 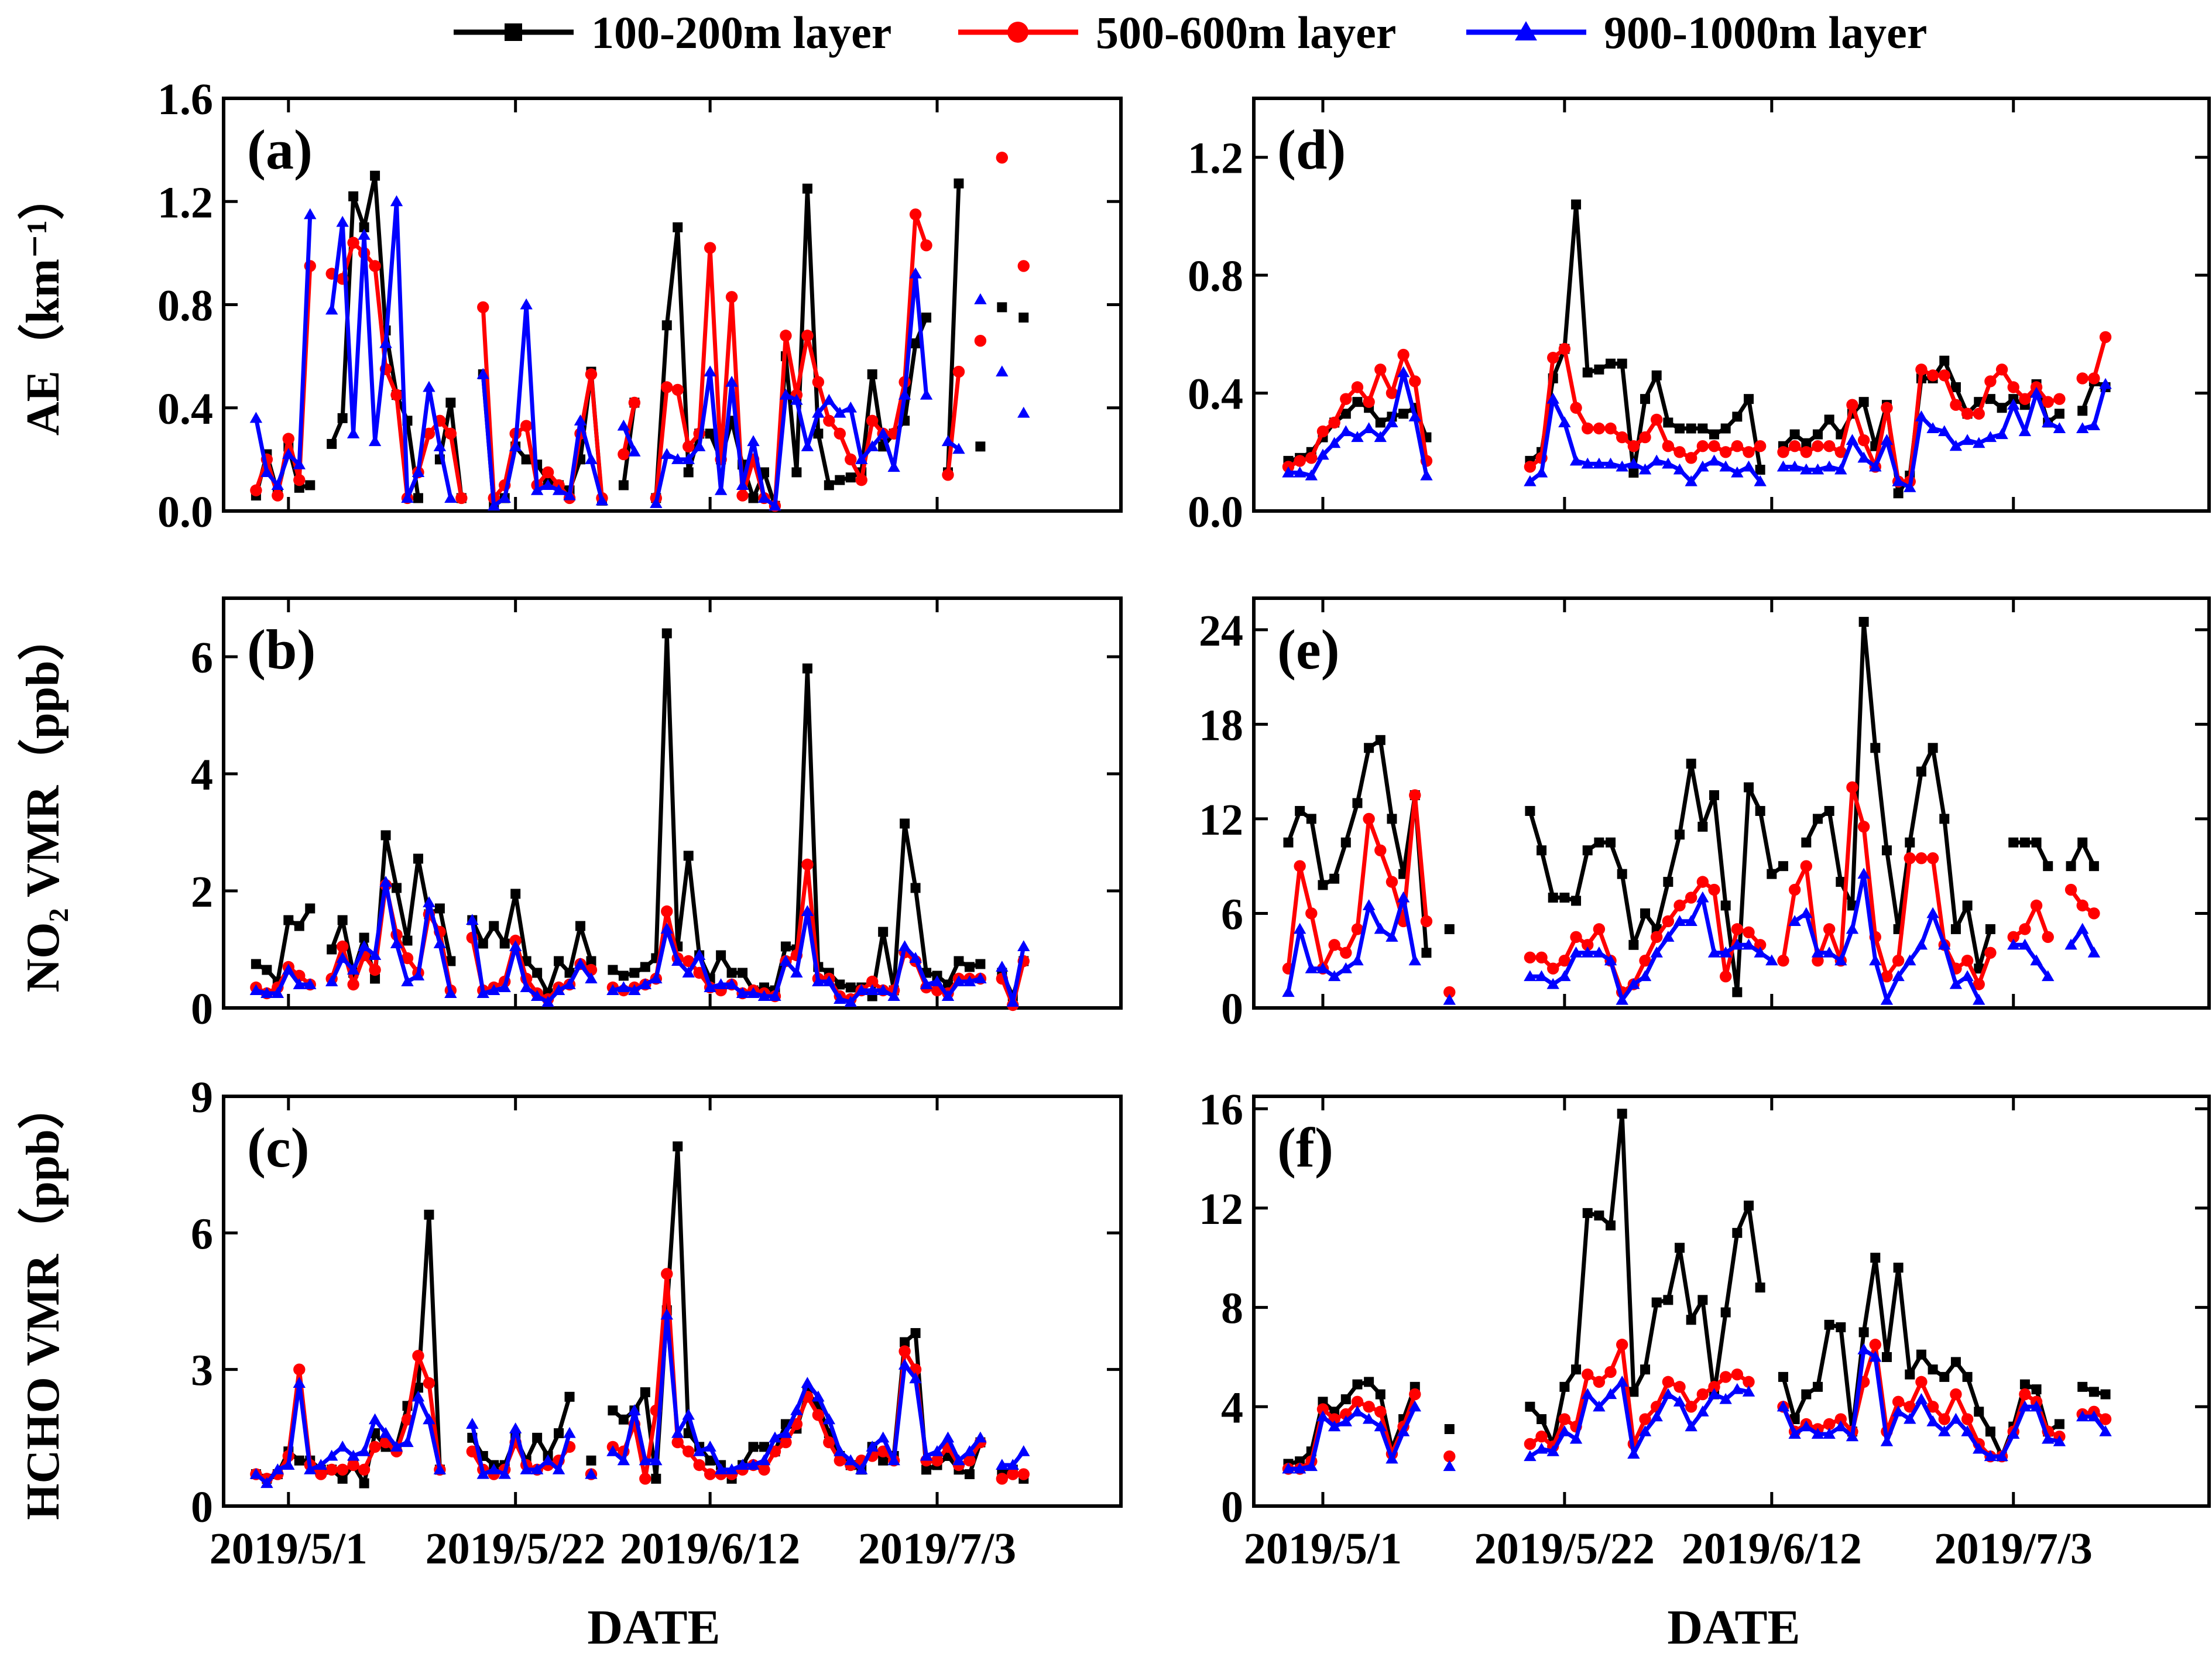 I want to click on y-tick-label: 24, so click(x=1221, y=631).